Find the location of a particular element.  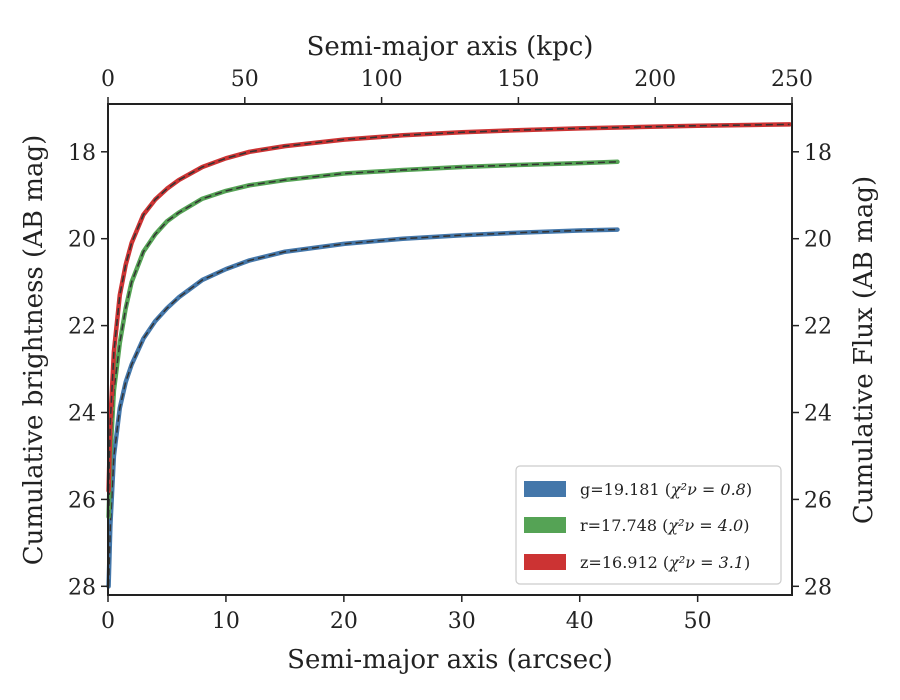

x-top-axis-title: Semi-major axis (kpc) is located at coordinates (450, 47).